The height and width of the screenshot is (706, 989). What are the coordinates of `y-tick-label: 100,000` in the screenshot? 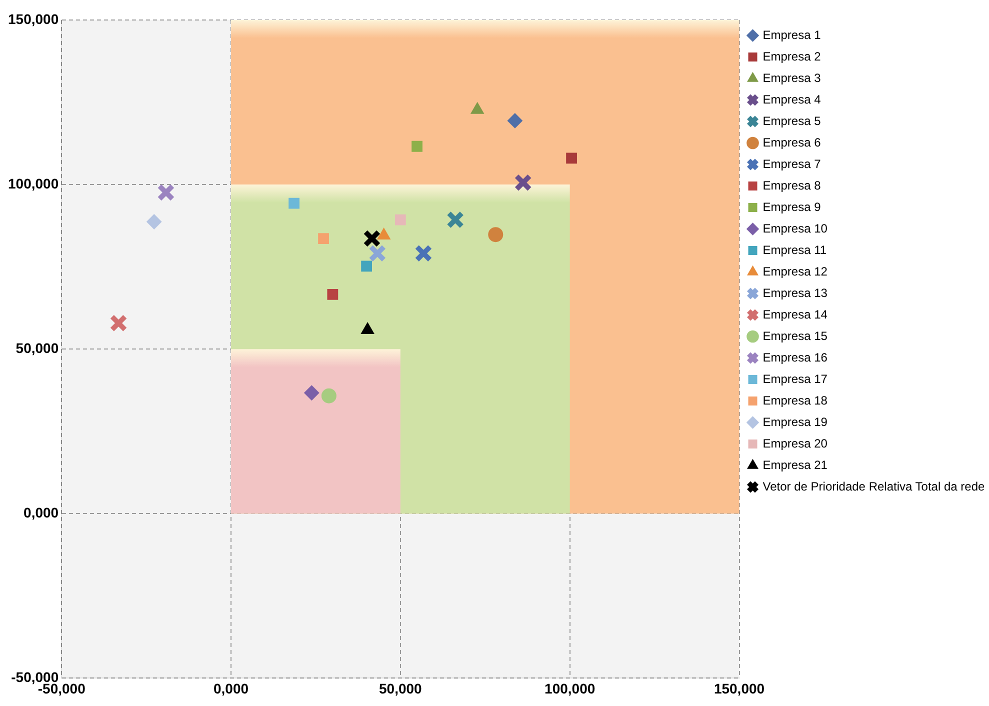 It's located at (33, 183).